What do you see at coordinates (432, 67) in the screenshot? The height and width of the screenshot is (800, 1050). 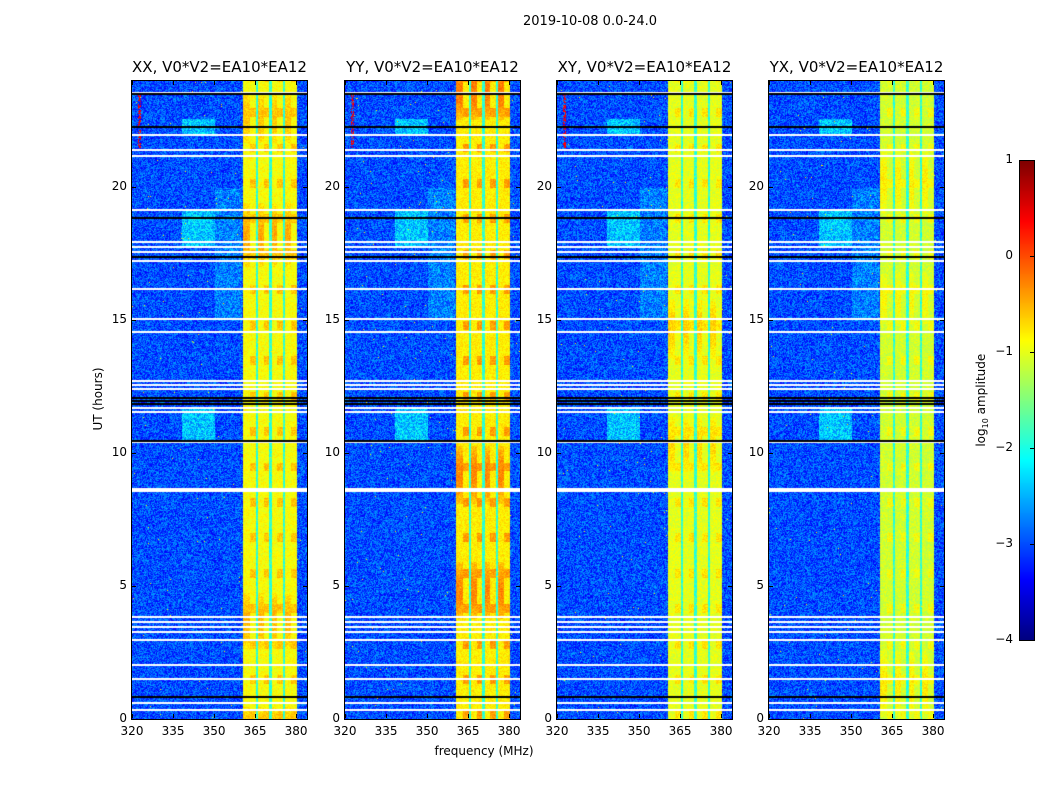 I see `panel-title: YY, V0*V2=EA10*EA12` at bounding box center [432, 67].